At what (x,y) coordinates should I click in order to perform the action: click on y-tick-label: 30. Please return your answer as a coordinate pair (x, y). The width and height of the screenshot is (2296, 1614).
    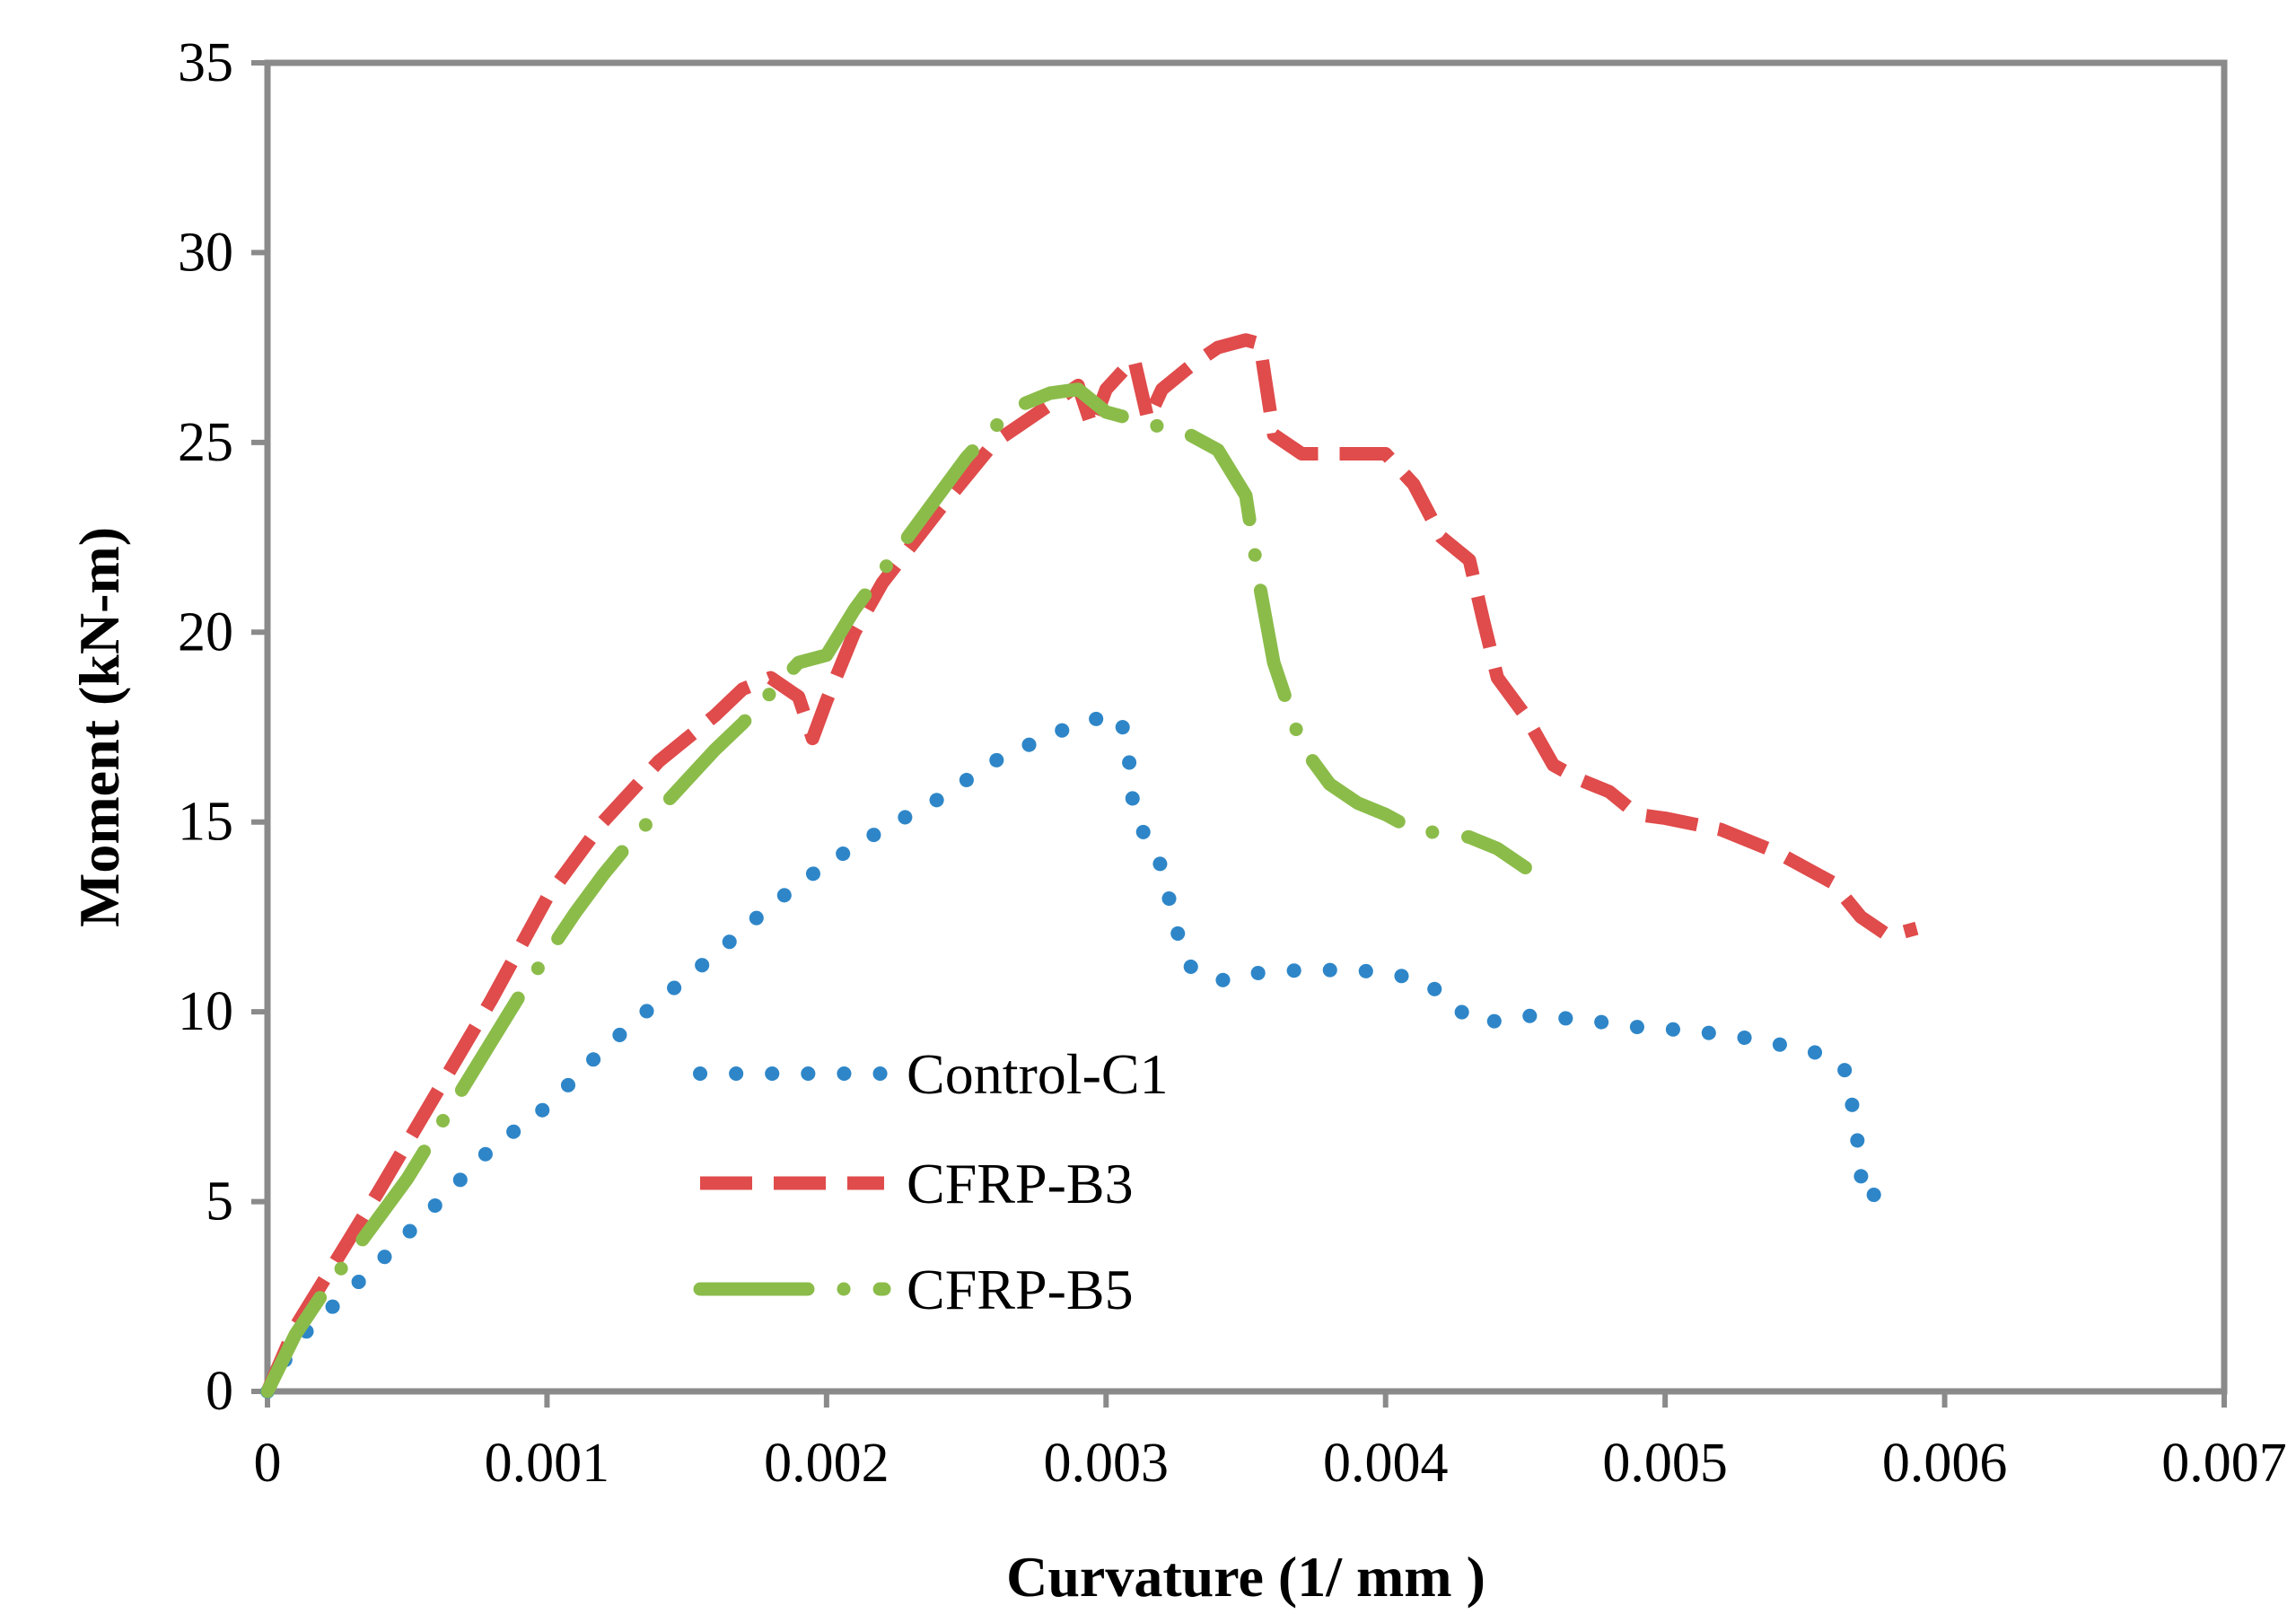
    Looking at the image, I should click on (205, 252).